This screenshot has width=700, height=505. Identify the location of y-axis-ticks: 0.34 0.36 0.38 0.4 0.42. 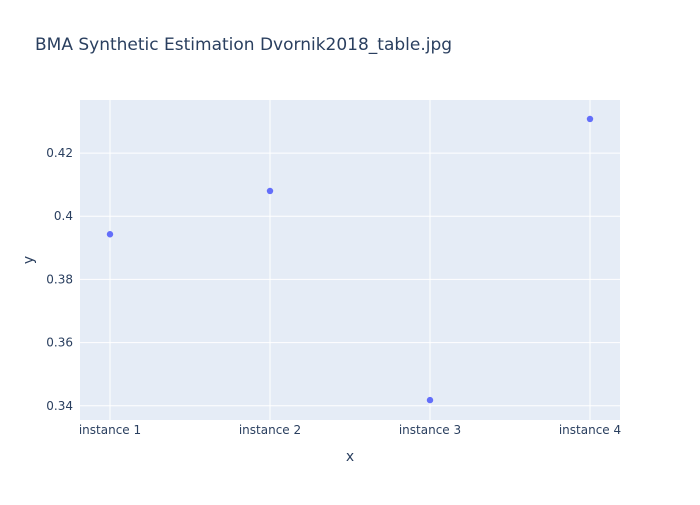
(59, 279).